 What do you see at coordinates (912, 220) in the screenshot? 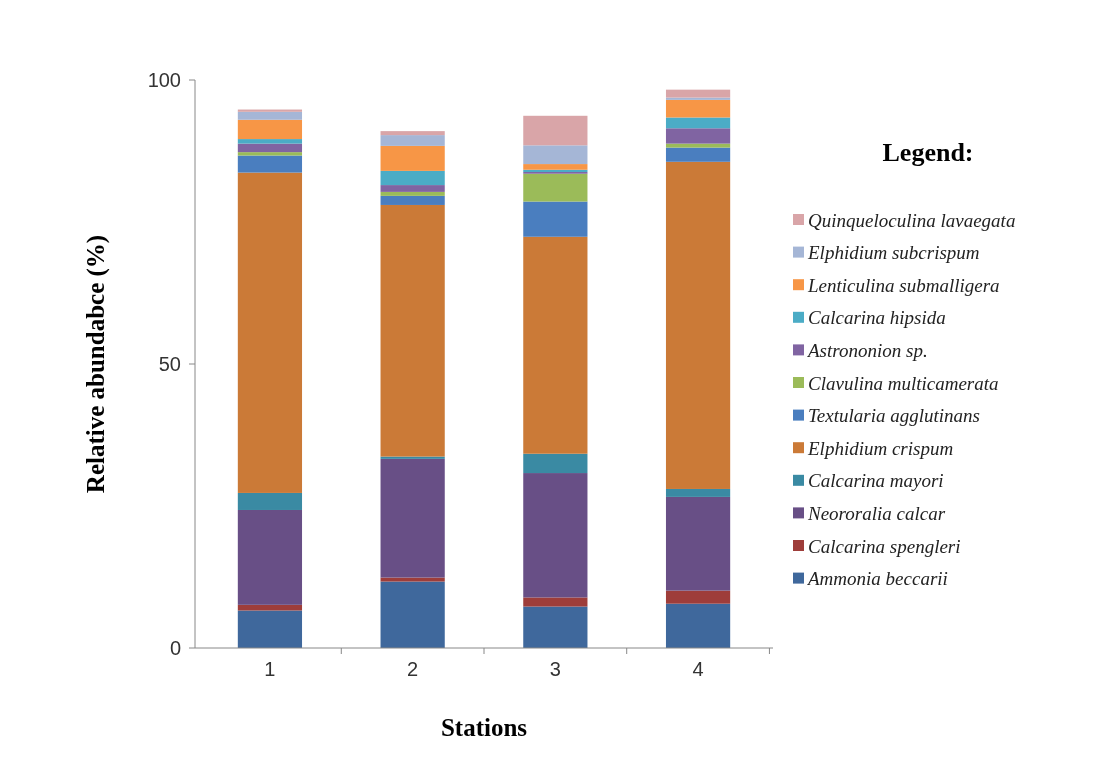
I see `legend-label: Quinqueloculina lavaegata` at bounding box center [912, 220].